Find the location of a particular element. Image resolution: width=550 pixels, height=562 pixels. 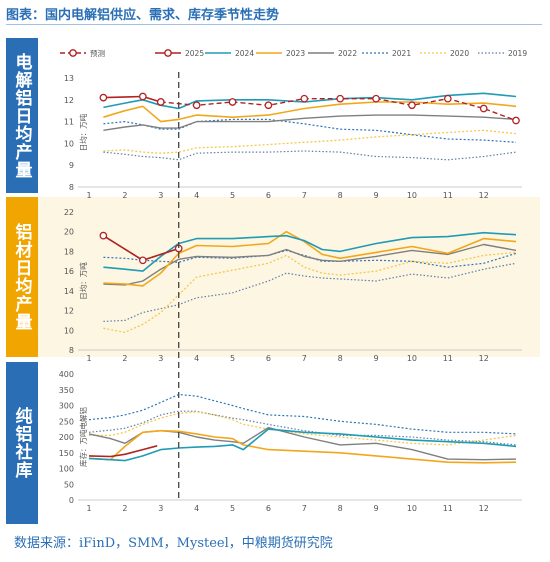

series-line-2024 is located at coordinates (302, 445).